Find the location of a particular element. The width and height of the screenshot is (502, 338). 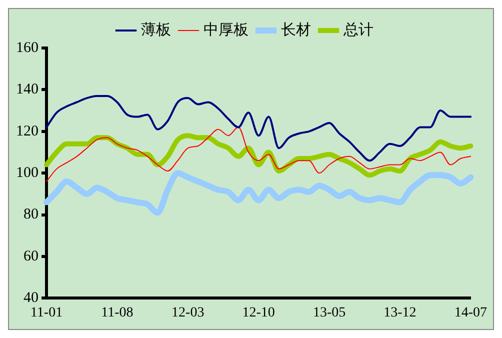

x-tick-label: 12-10 is located at coordinates (258, 312).